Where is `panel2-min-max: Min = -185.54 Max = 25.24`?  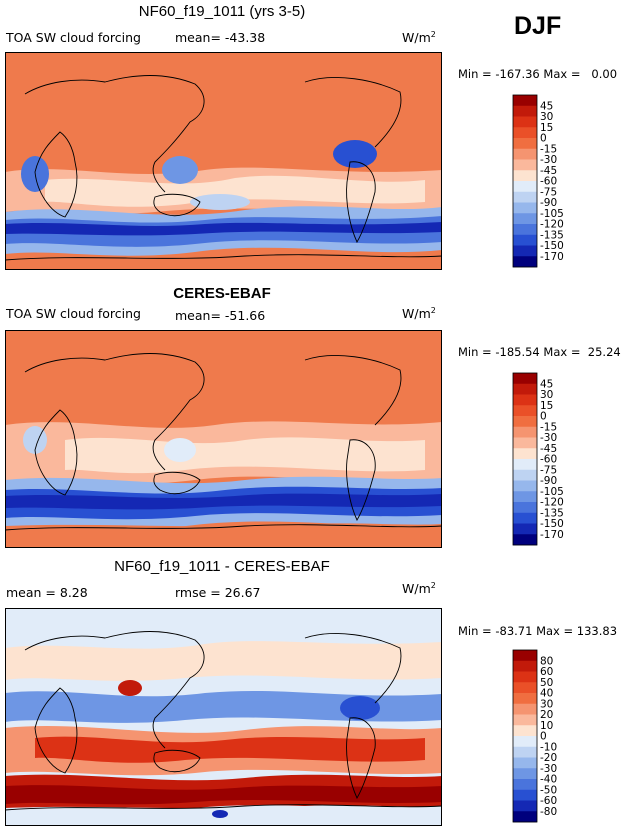
panel2-min-max: Min = -185.54 Max = 25.24 is located at coordinates (539, 352).